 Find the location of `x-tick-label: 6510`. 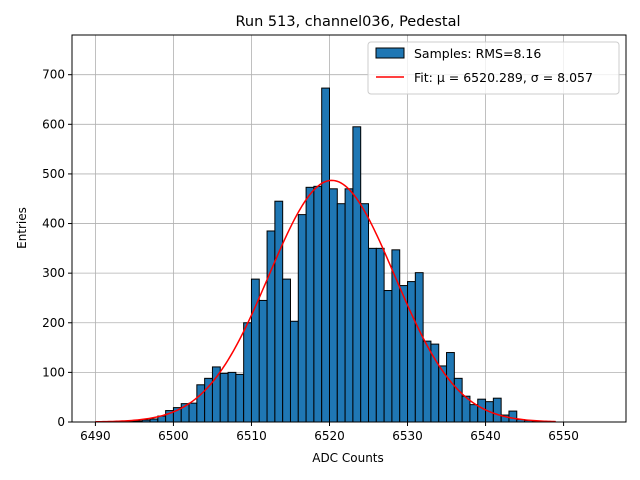

x-tick-label: 6510 is located at coordinates (251, 436).